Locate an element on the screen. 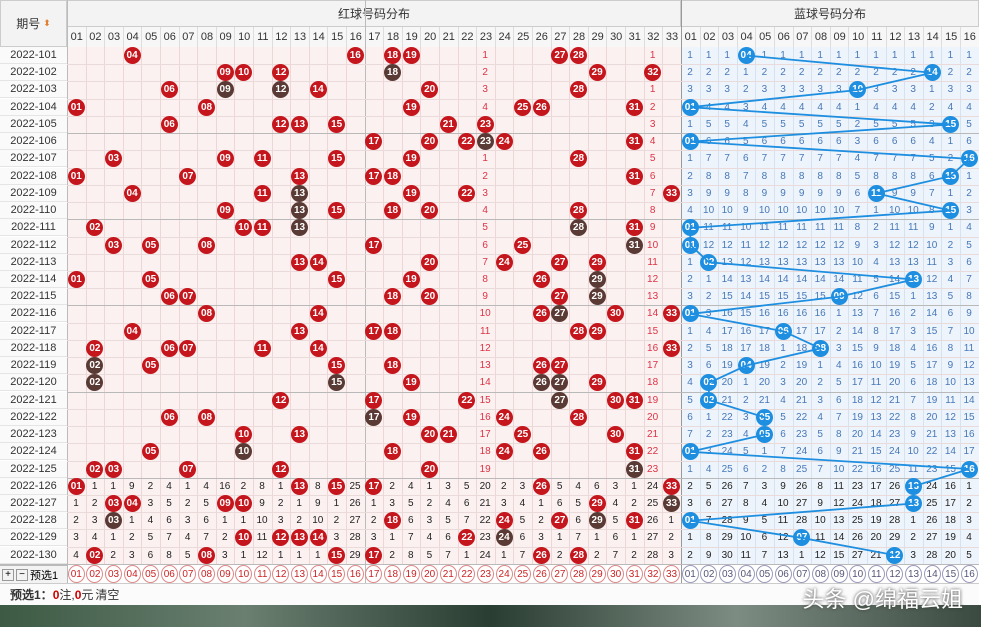 Image resolution: width=981 pixels, height=627 pixels. preselect-red-ball: 29 is located at coordinates (597, 574).